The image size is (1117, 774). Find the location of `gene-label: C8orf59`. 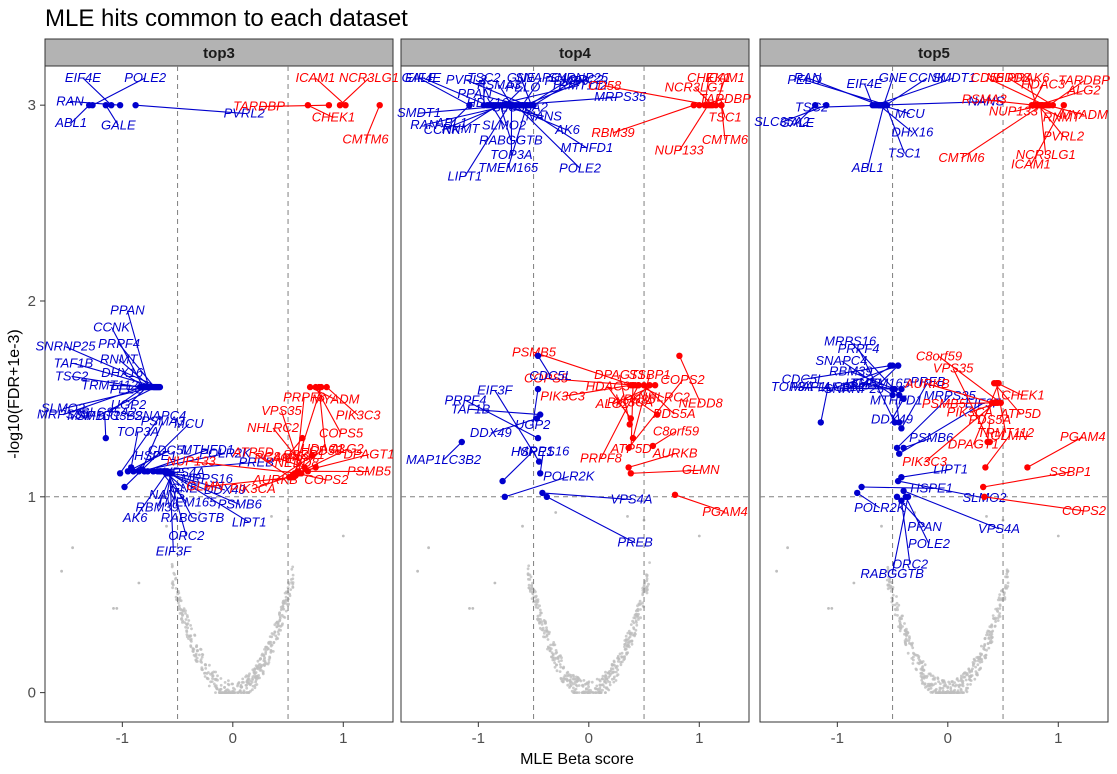

gene-label: C8orf59 is located at coordinates (676, 430).